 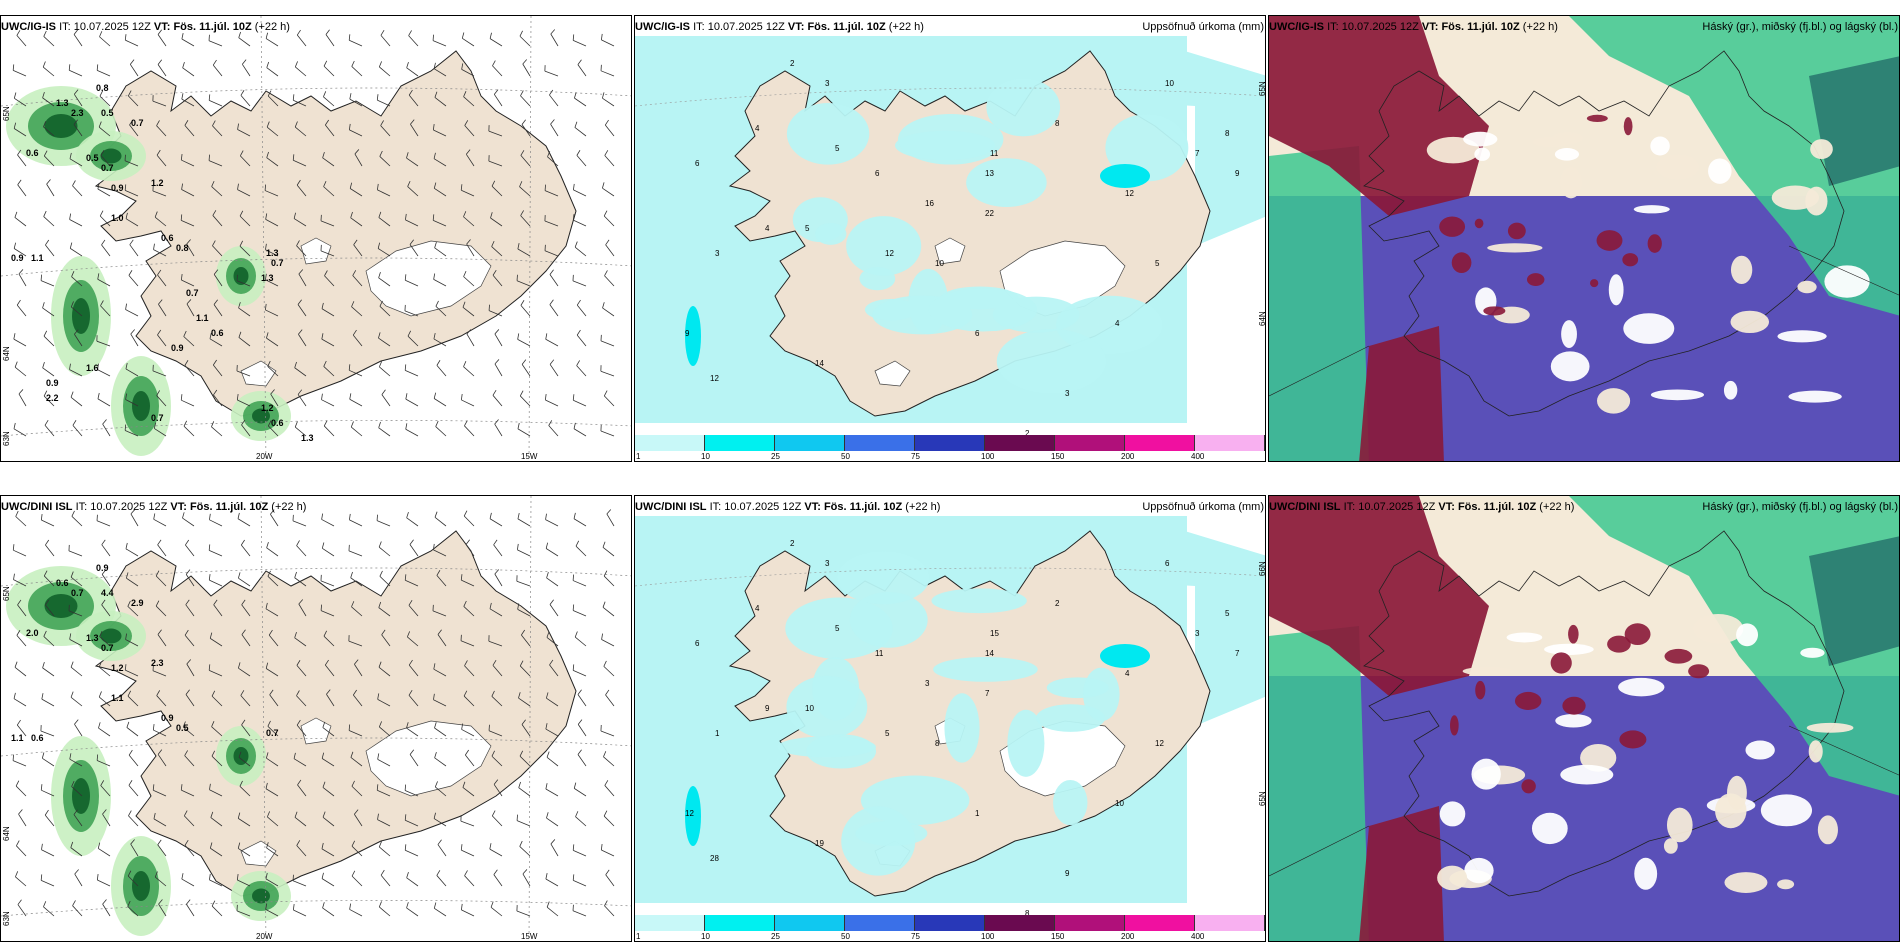 What do you see at coordinates (107, 593) in the screenshot?
I see `max-gust-label: 4.4` at bounding box center [107, 593].